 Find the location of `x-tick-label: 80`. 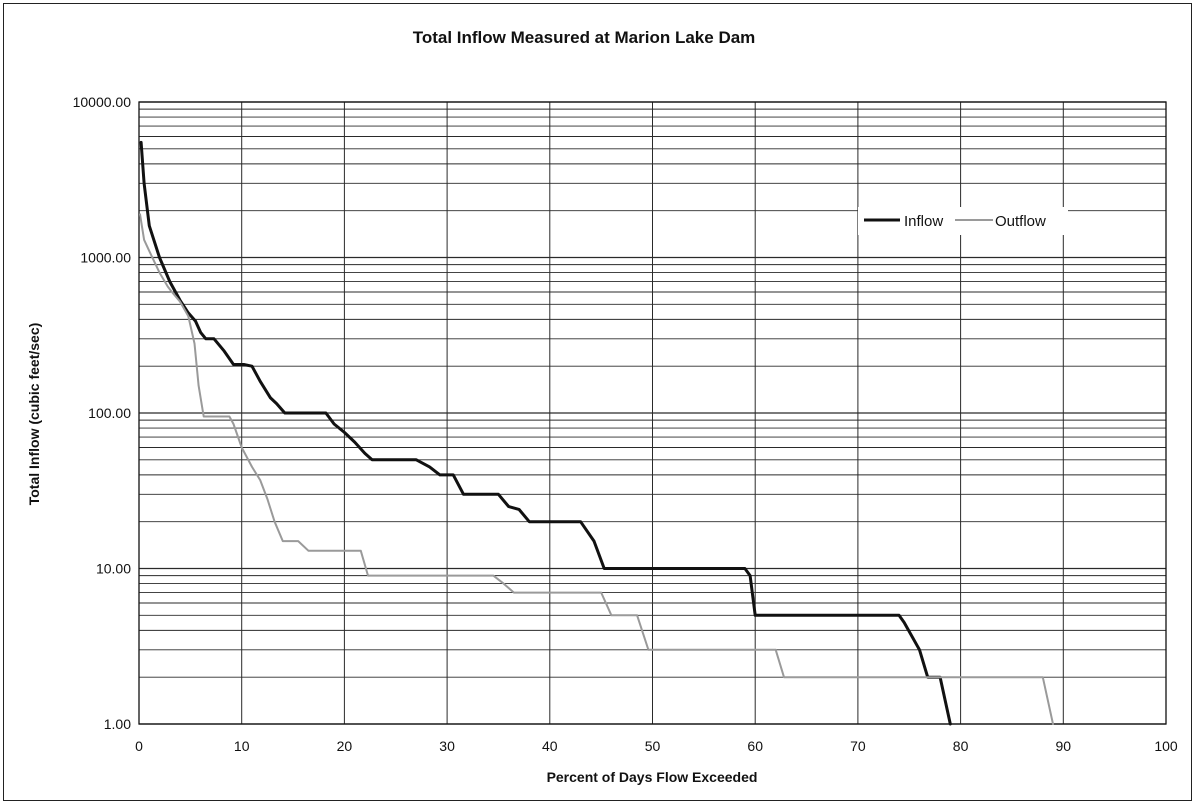

x-tick-label: 80 is located at coordinates (961, 746).